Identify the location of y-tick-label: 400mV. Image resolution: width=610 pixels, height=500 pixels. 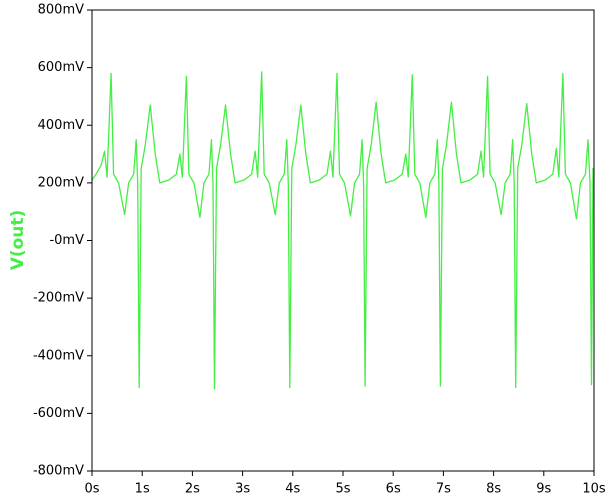
(61, 125).